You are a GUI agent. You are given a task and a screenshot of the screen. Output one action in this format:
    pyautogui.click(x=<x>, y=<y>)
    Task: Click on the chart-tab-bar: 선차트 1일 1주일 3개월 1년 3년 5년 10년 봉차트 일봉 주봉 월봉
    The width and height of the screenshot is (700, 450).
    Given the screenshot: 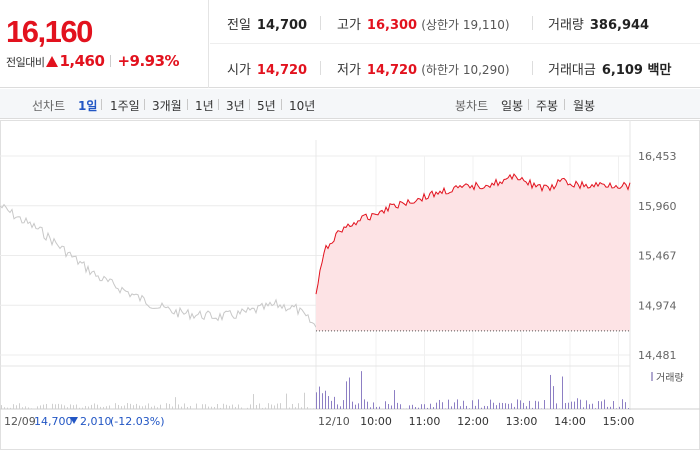 What is the action you would take?
    pyautogui.click(x=350, y=104)
    